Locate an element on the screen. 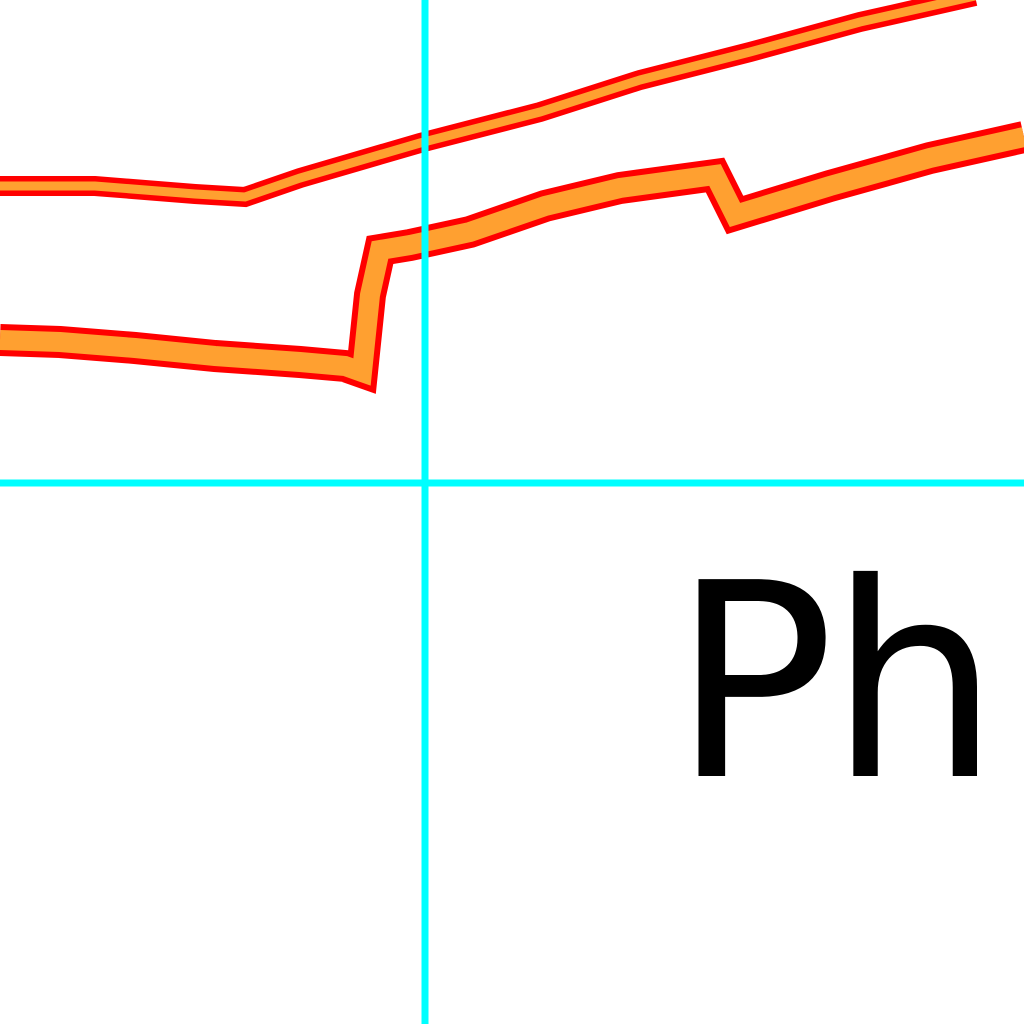 This screenshot has height=1024, width=1024. place-label: Ph is located at coordinates (836, 682).